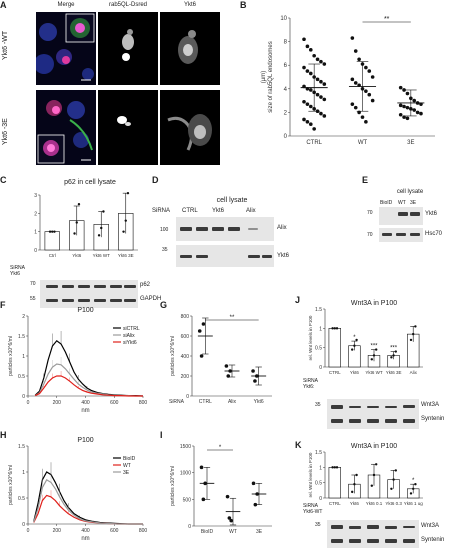  I want to click on merge-cells-3e, so click(65, 132).